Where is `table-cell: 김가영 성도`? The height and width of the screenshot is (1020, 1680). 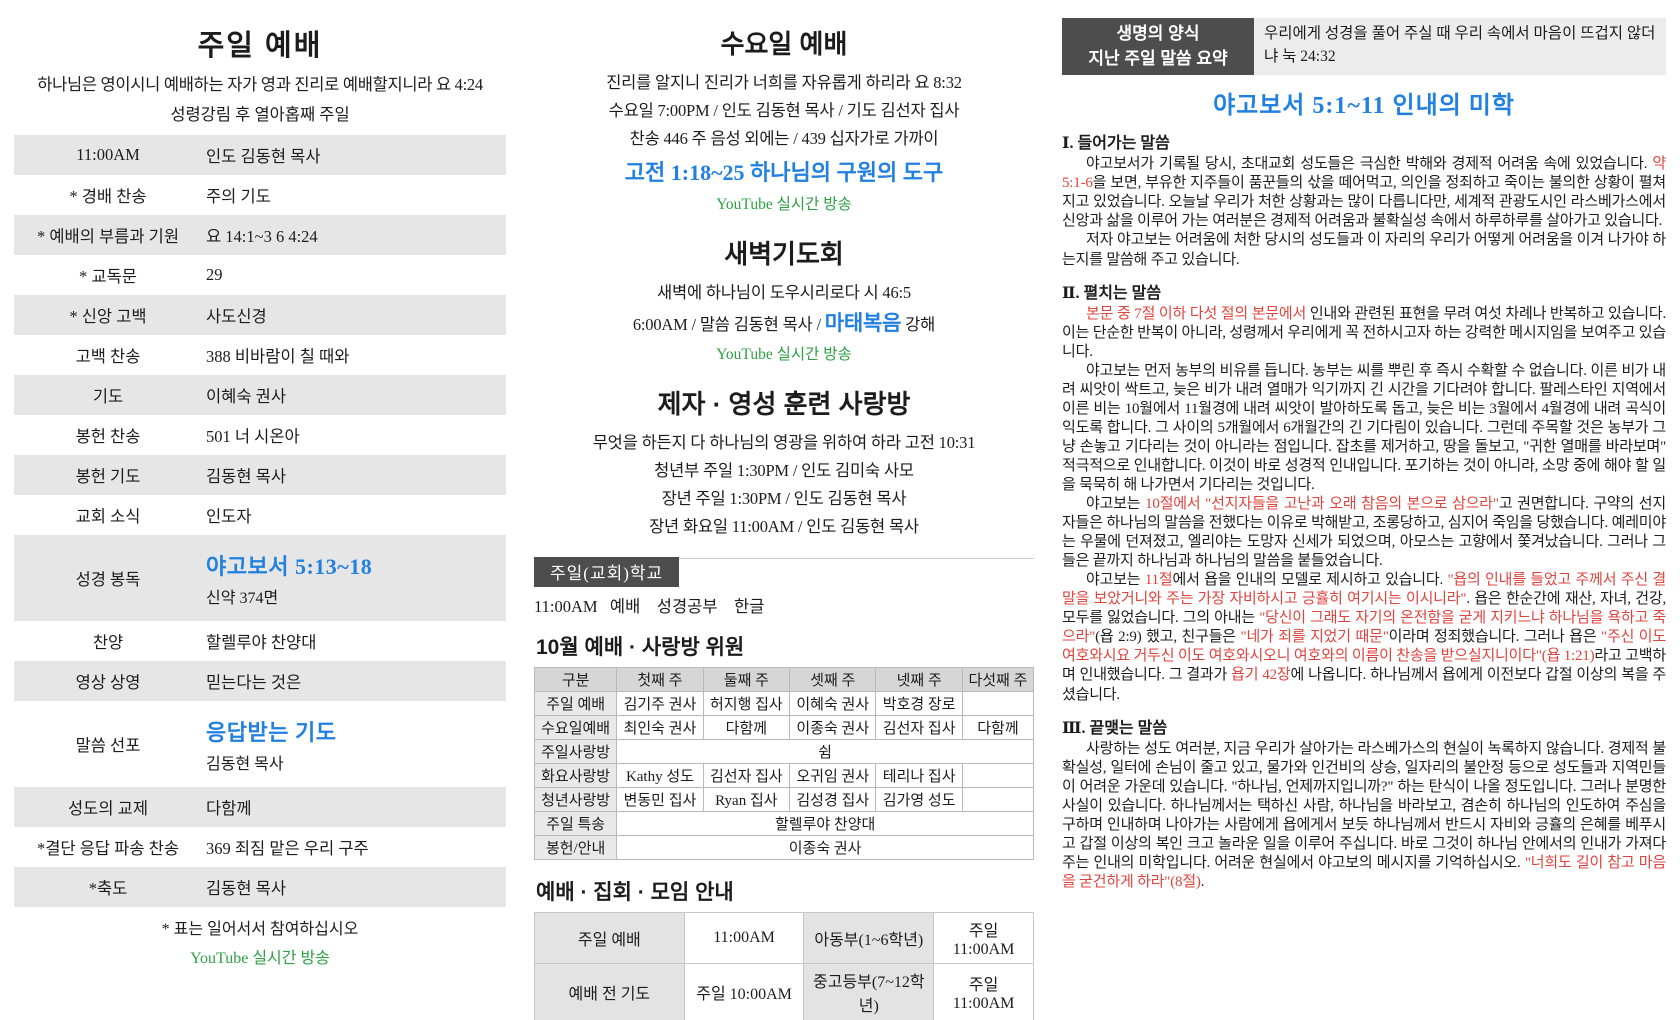 table-cell: 김가영 성도 is located at coordinates (919, 799).